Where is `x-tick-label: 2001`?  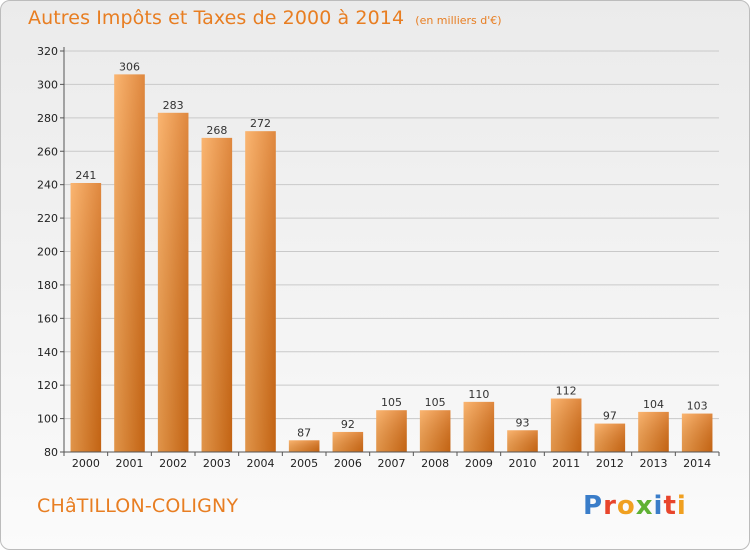 x-tick-label: 2001 is located at coordinates (130, 463).